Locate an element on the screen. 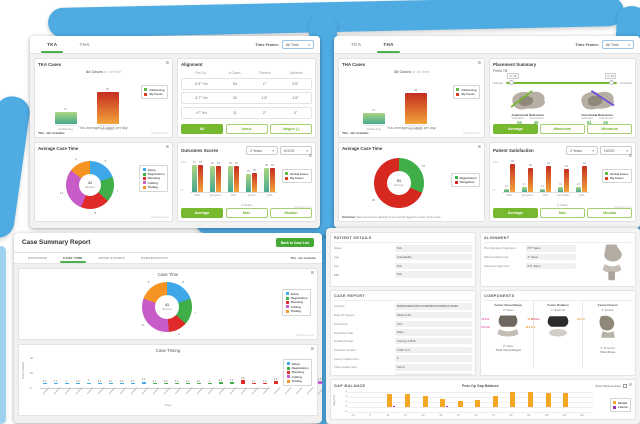  form-field: Date Of Surgery 2021-11-16 is located at coordinates (403, 315).